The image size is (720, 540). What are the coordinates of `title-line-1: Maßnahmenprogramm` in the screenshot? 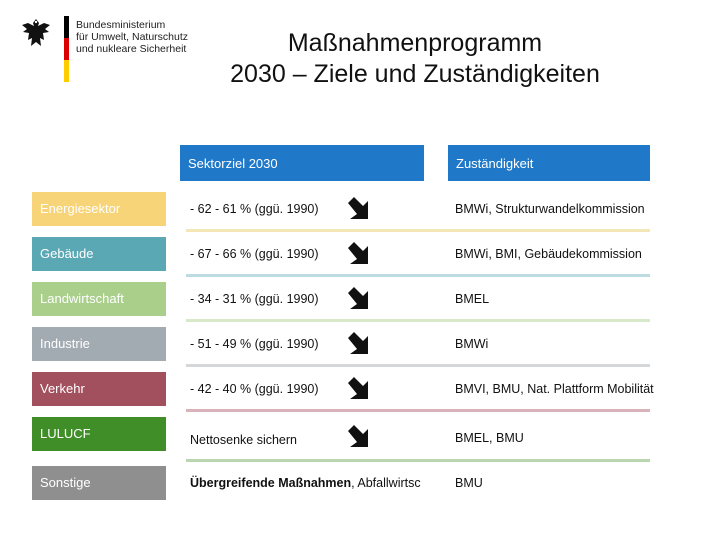 It's located at (415, 43).